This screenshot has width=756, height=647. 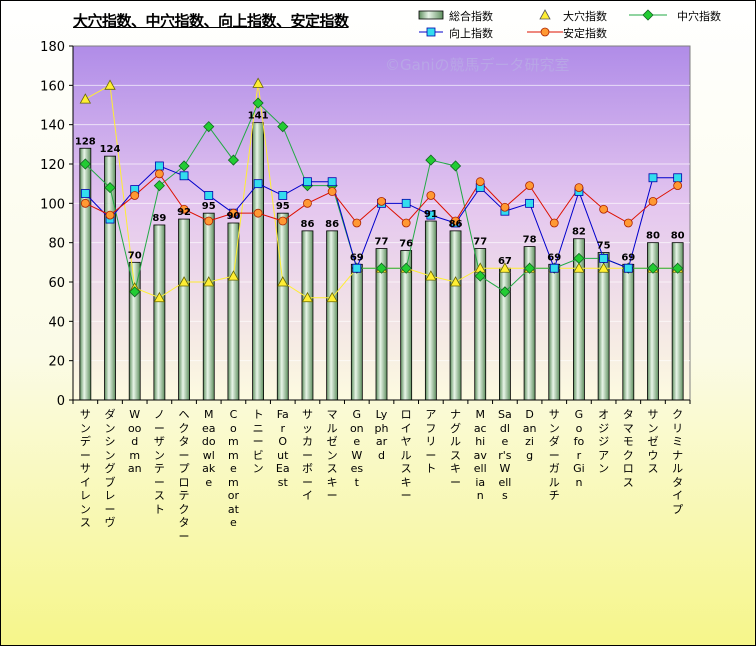 What do you see at coordinates (184, 475) in the screenshot?
I see `x-tick-label: ヘクタープロテクター` at bounding box center [184, 475].